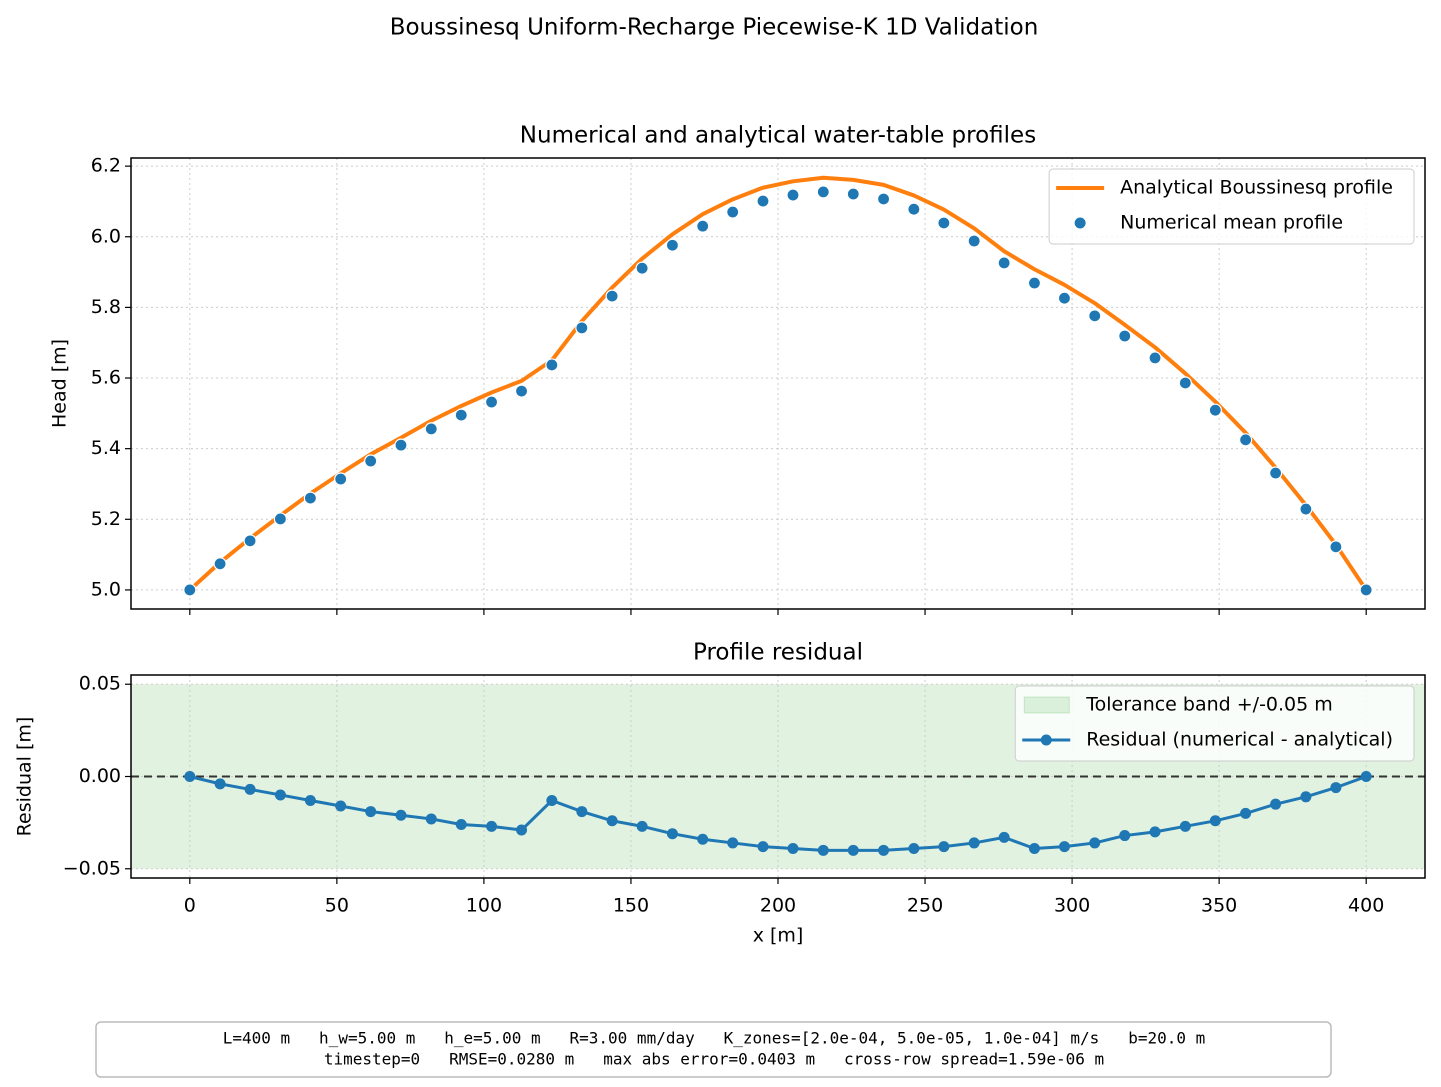  What do you see at coordinates (778, 813) in the screenshot?
I see `data-line` at bounding box center [778, 813].